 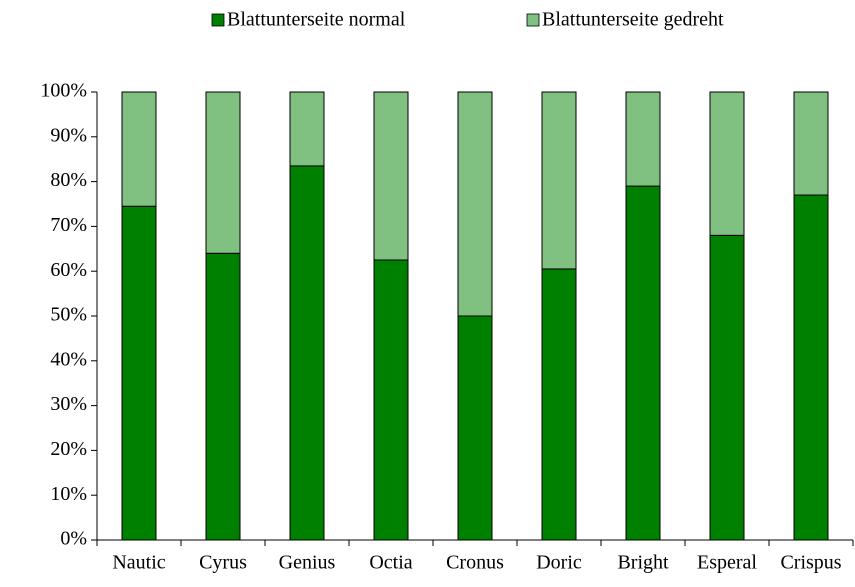 I want to click on x-tick-label: Crispus, so click(x=810, y=563).